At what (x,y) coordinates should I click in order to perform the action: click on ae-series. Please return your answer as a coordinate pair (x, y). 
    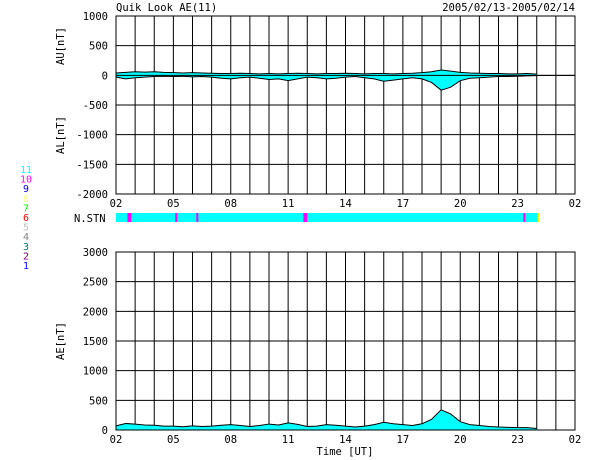
    Looking at the image, I should click on (326, 419).